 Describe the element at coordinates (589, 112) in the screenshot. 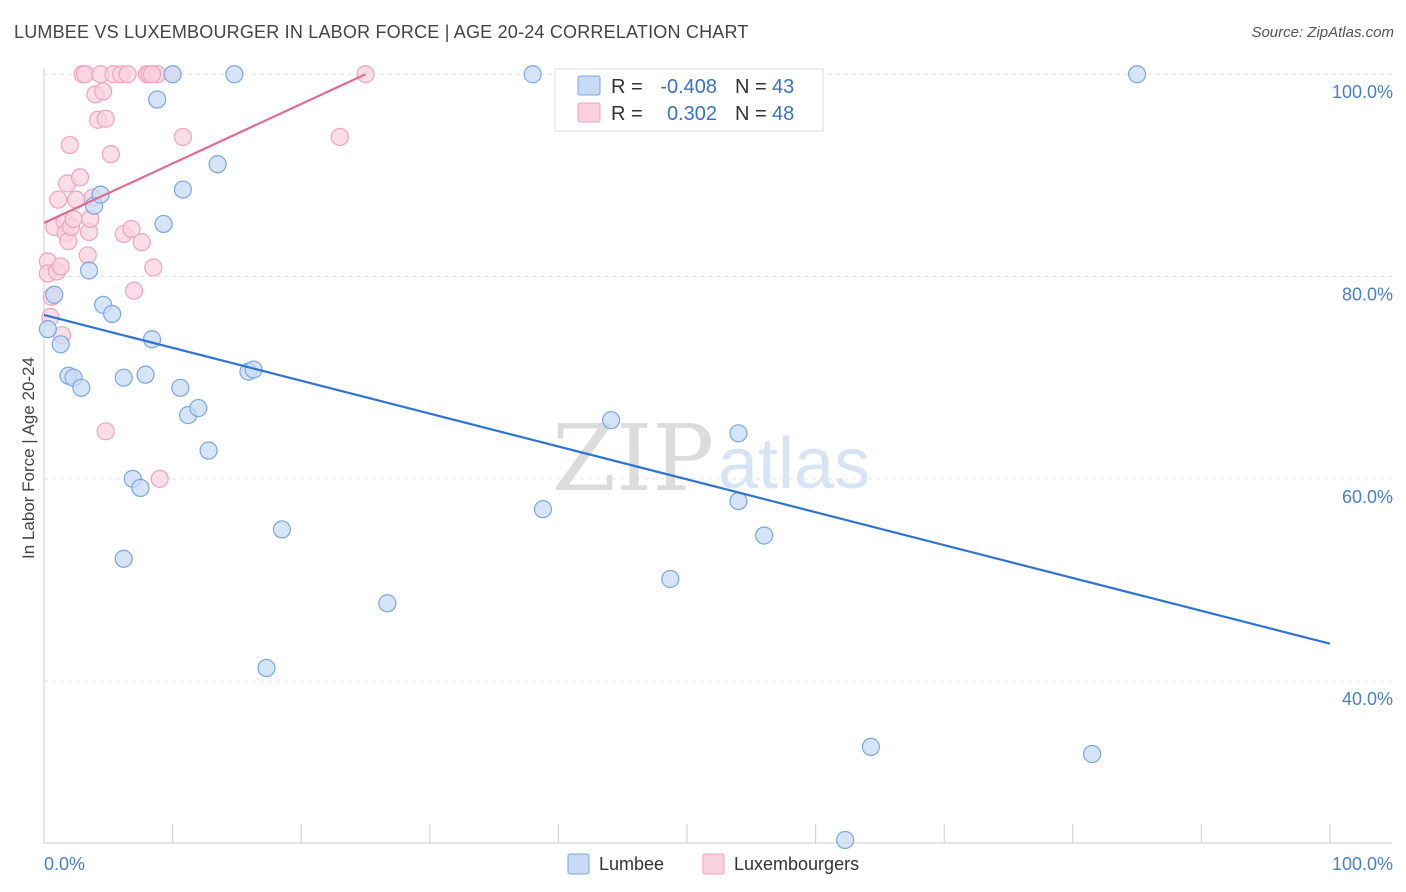

I see `legend-swatch-luxembourgers` at that location.